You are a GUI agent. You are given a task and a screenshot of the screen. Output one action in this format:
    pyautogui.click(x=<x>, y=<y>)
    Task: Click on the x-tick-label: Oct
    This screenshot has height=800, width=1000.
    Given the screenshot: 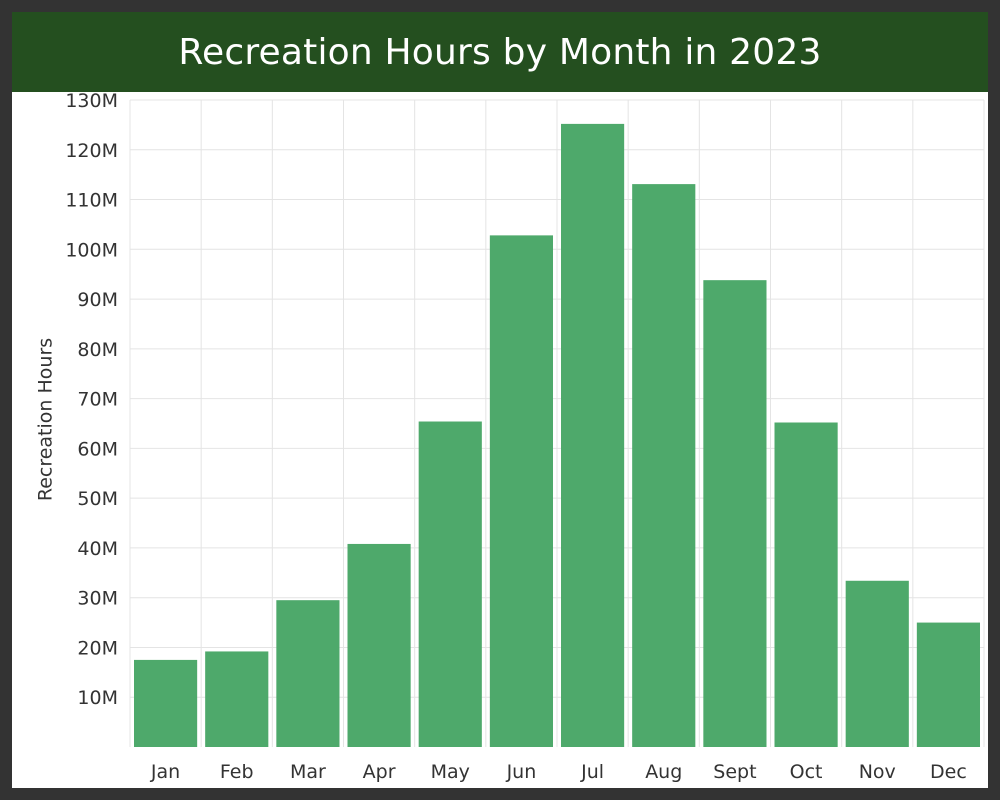 What is the action you would take?
    pyautogui.click(x=806, y=772)
    